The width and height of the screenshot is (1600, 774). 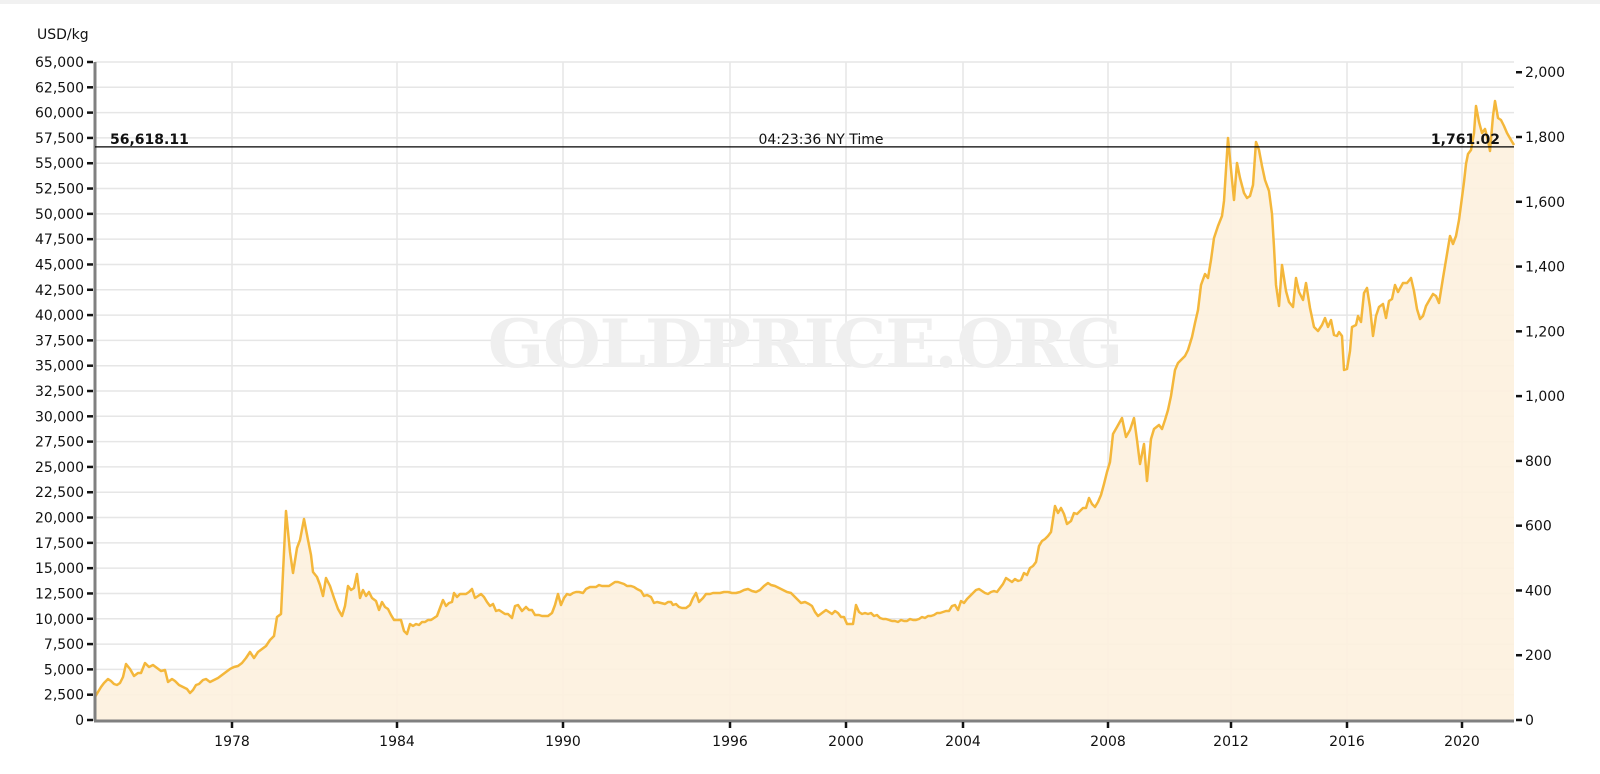 What do you see at coordinates (1538, 462) in the screenshot?
I see `y2-tick-label: 800` at bounding box center [1538, 462].